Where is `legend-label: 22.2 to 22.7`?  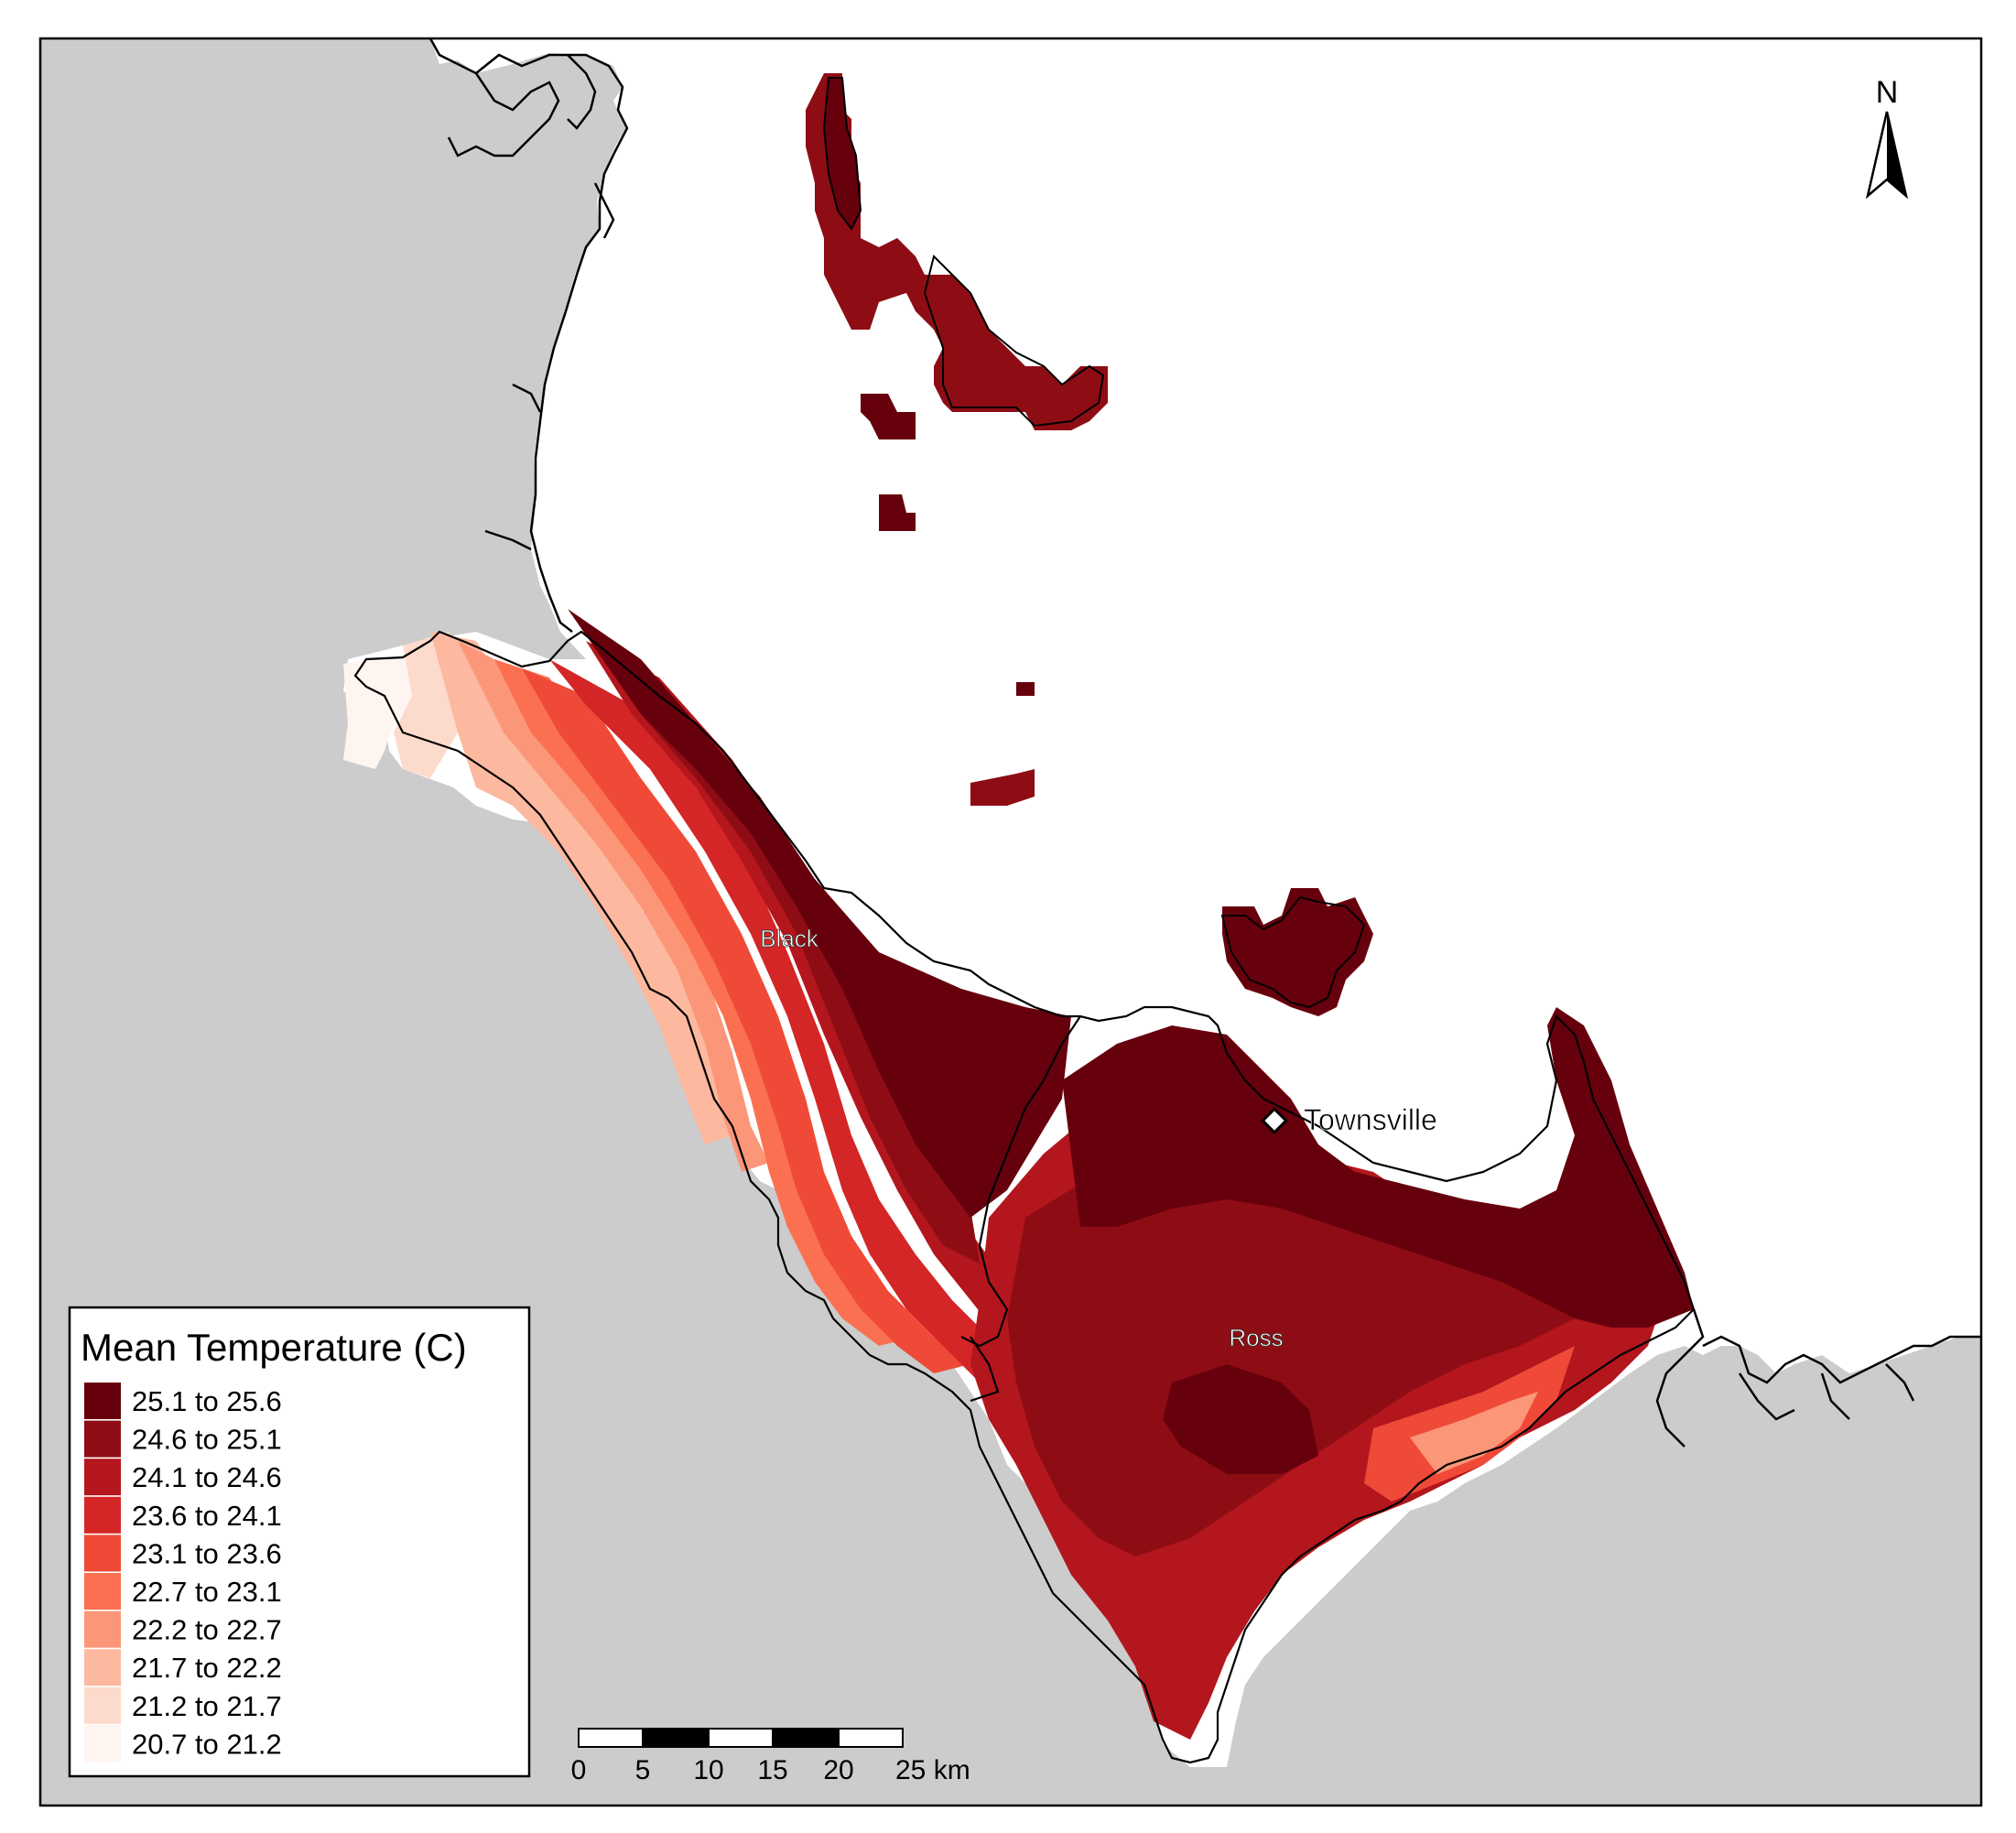 legend-label: 22.2 to 22.7 is located at coordinates (207, 1630).